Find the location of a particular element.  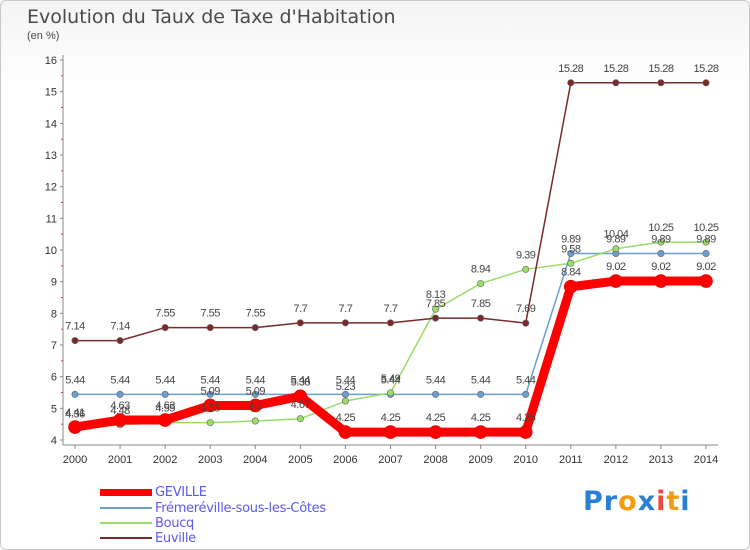

y-tick-label: 9 is located at coordinates (54, 283).